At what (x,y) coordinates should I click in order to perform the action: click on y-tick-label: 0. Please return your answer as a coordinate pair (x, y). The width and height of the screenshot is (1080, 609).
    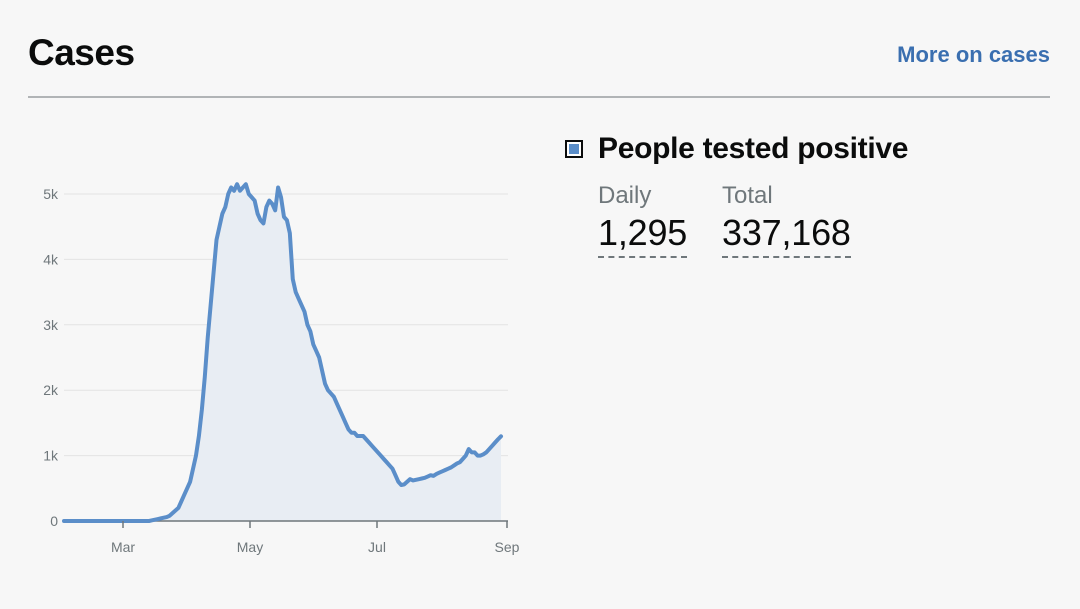
    Looking at the image, I should click on (54, 521).